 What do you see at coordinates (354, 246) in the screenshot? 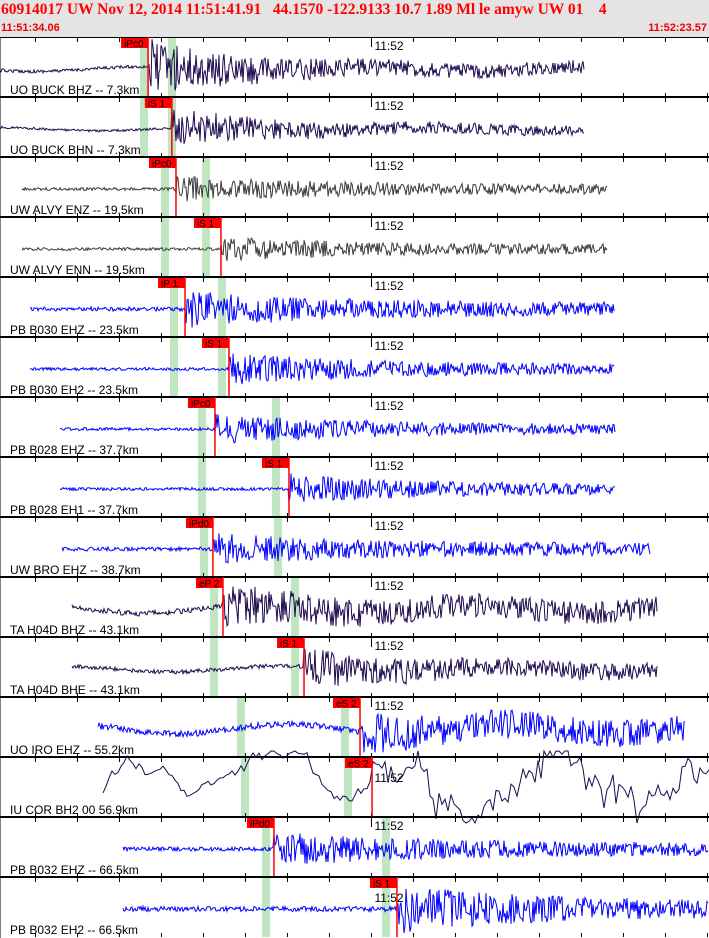
I see `trace-row: 11:52 iS 1 UW ALVY ENN -- 19.5km` at bounding box center [354, 246].